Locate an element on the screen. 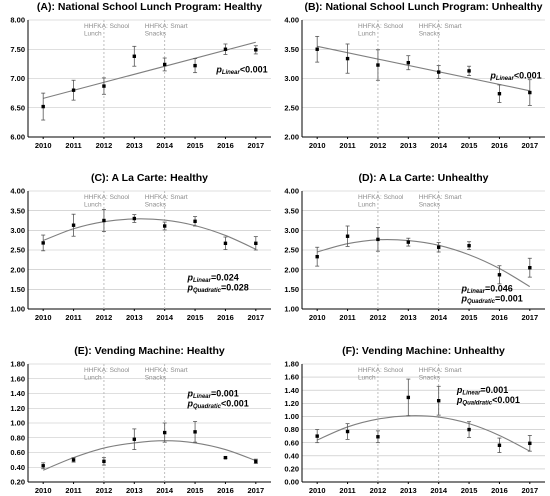 The width and height of the screenshot is (550, 496). y-tick-label: 1.20 is located at coordinates (17, 408).